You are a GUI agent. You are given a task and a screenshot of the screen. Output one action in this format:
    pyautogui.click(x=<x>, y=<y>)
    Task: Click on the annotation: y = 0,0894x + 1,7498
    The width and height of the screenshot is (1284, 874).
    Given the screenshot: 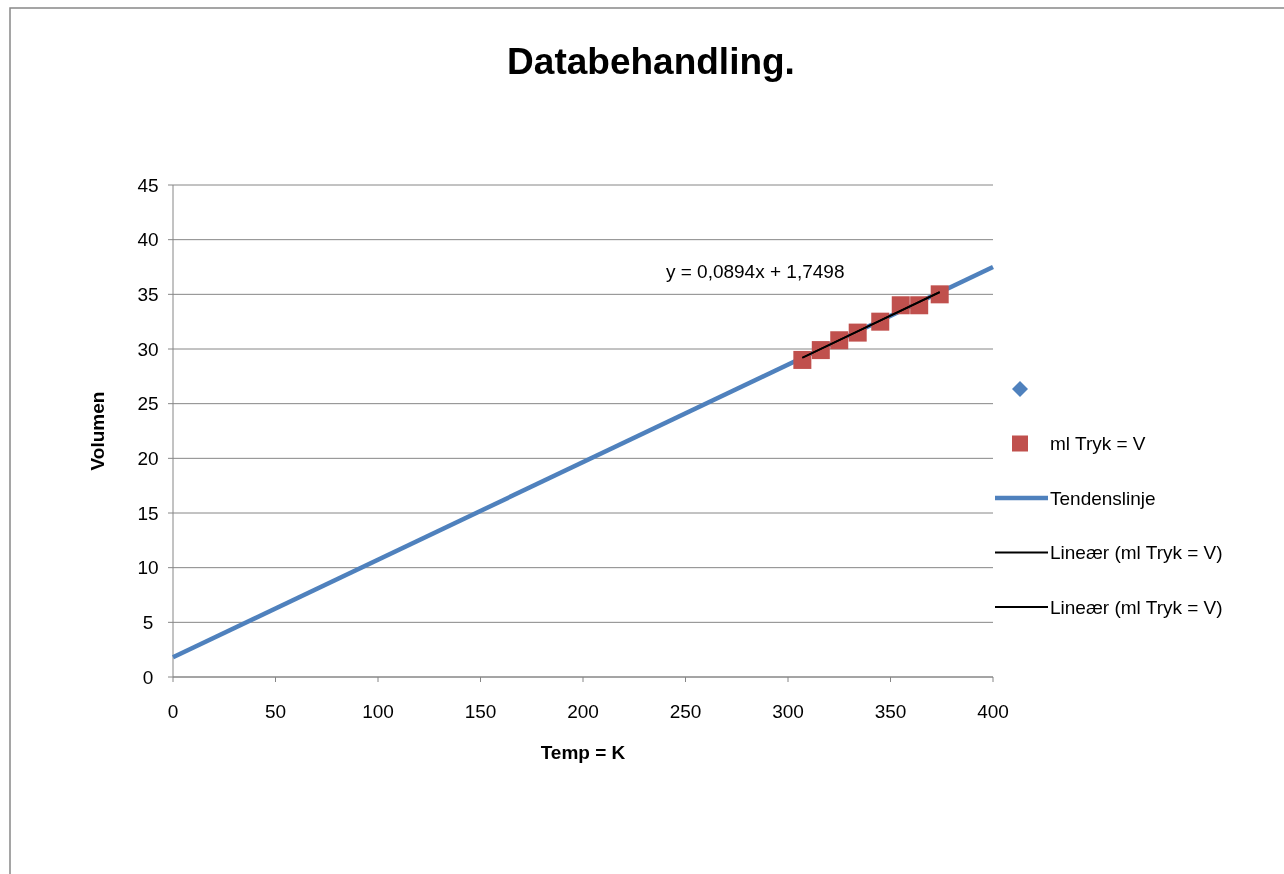 What is the action you would take?
    pyautogui.click(x=755, y=272)
    